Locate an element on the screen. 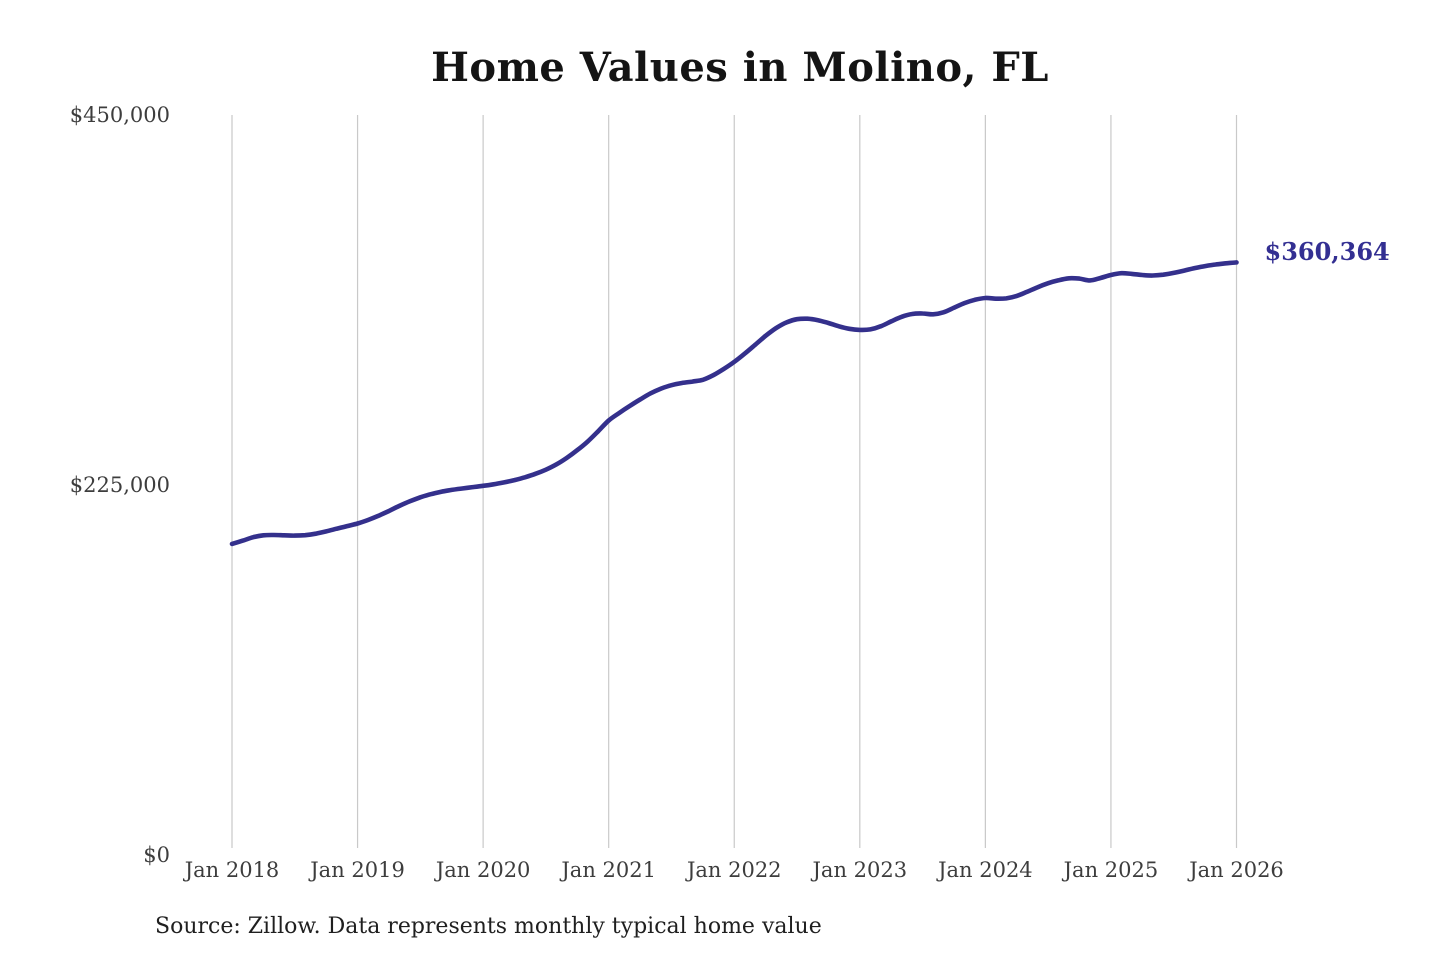 Image resolution: width=1440 pixels, height=960 pixels. x-axis-tick-label: Jan 2025 is located at coordinates (1111, 870).